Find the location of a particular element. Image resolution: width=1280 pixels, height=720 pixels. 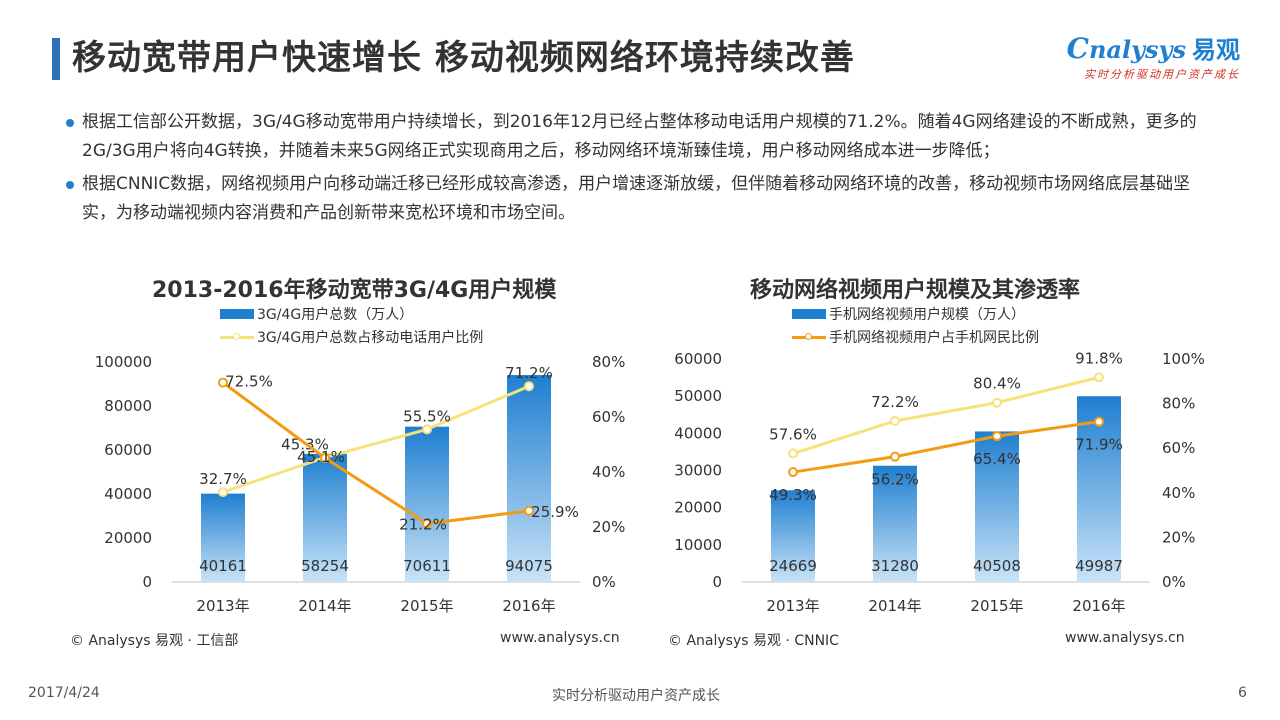

line-value-label: 72.2% is located at coordinates (895, 402).